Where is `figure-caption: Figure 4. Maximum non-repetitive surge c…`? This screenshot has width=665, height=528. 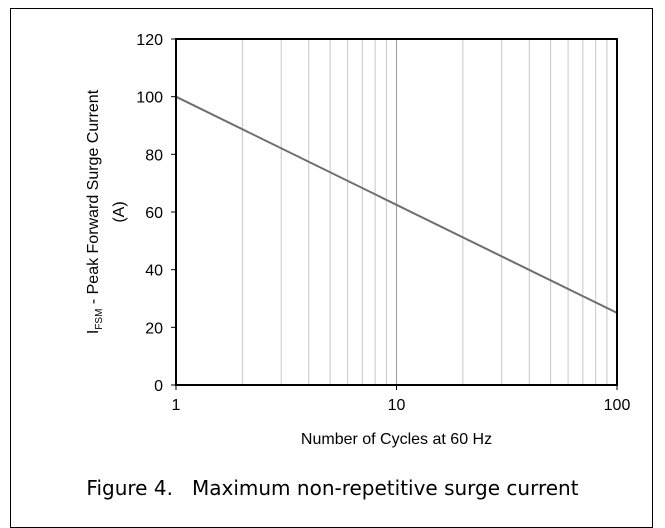 figure-caption: Figure 4. Maximum non-repetitive surge c… is located at coordinates (332, 488).